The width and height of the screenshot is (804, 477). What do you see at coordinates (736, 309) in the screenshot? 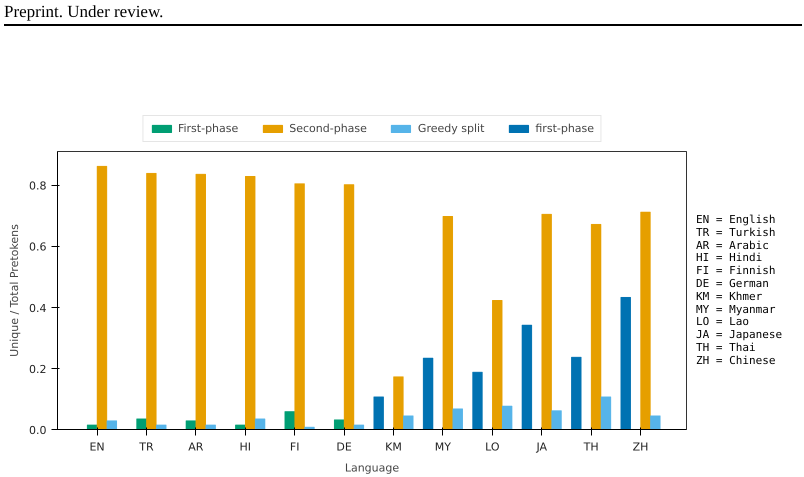
I see `text: MY = Myanmar` at bounding box center [736, 309].